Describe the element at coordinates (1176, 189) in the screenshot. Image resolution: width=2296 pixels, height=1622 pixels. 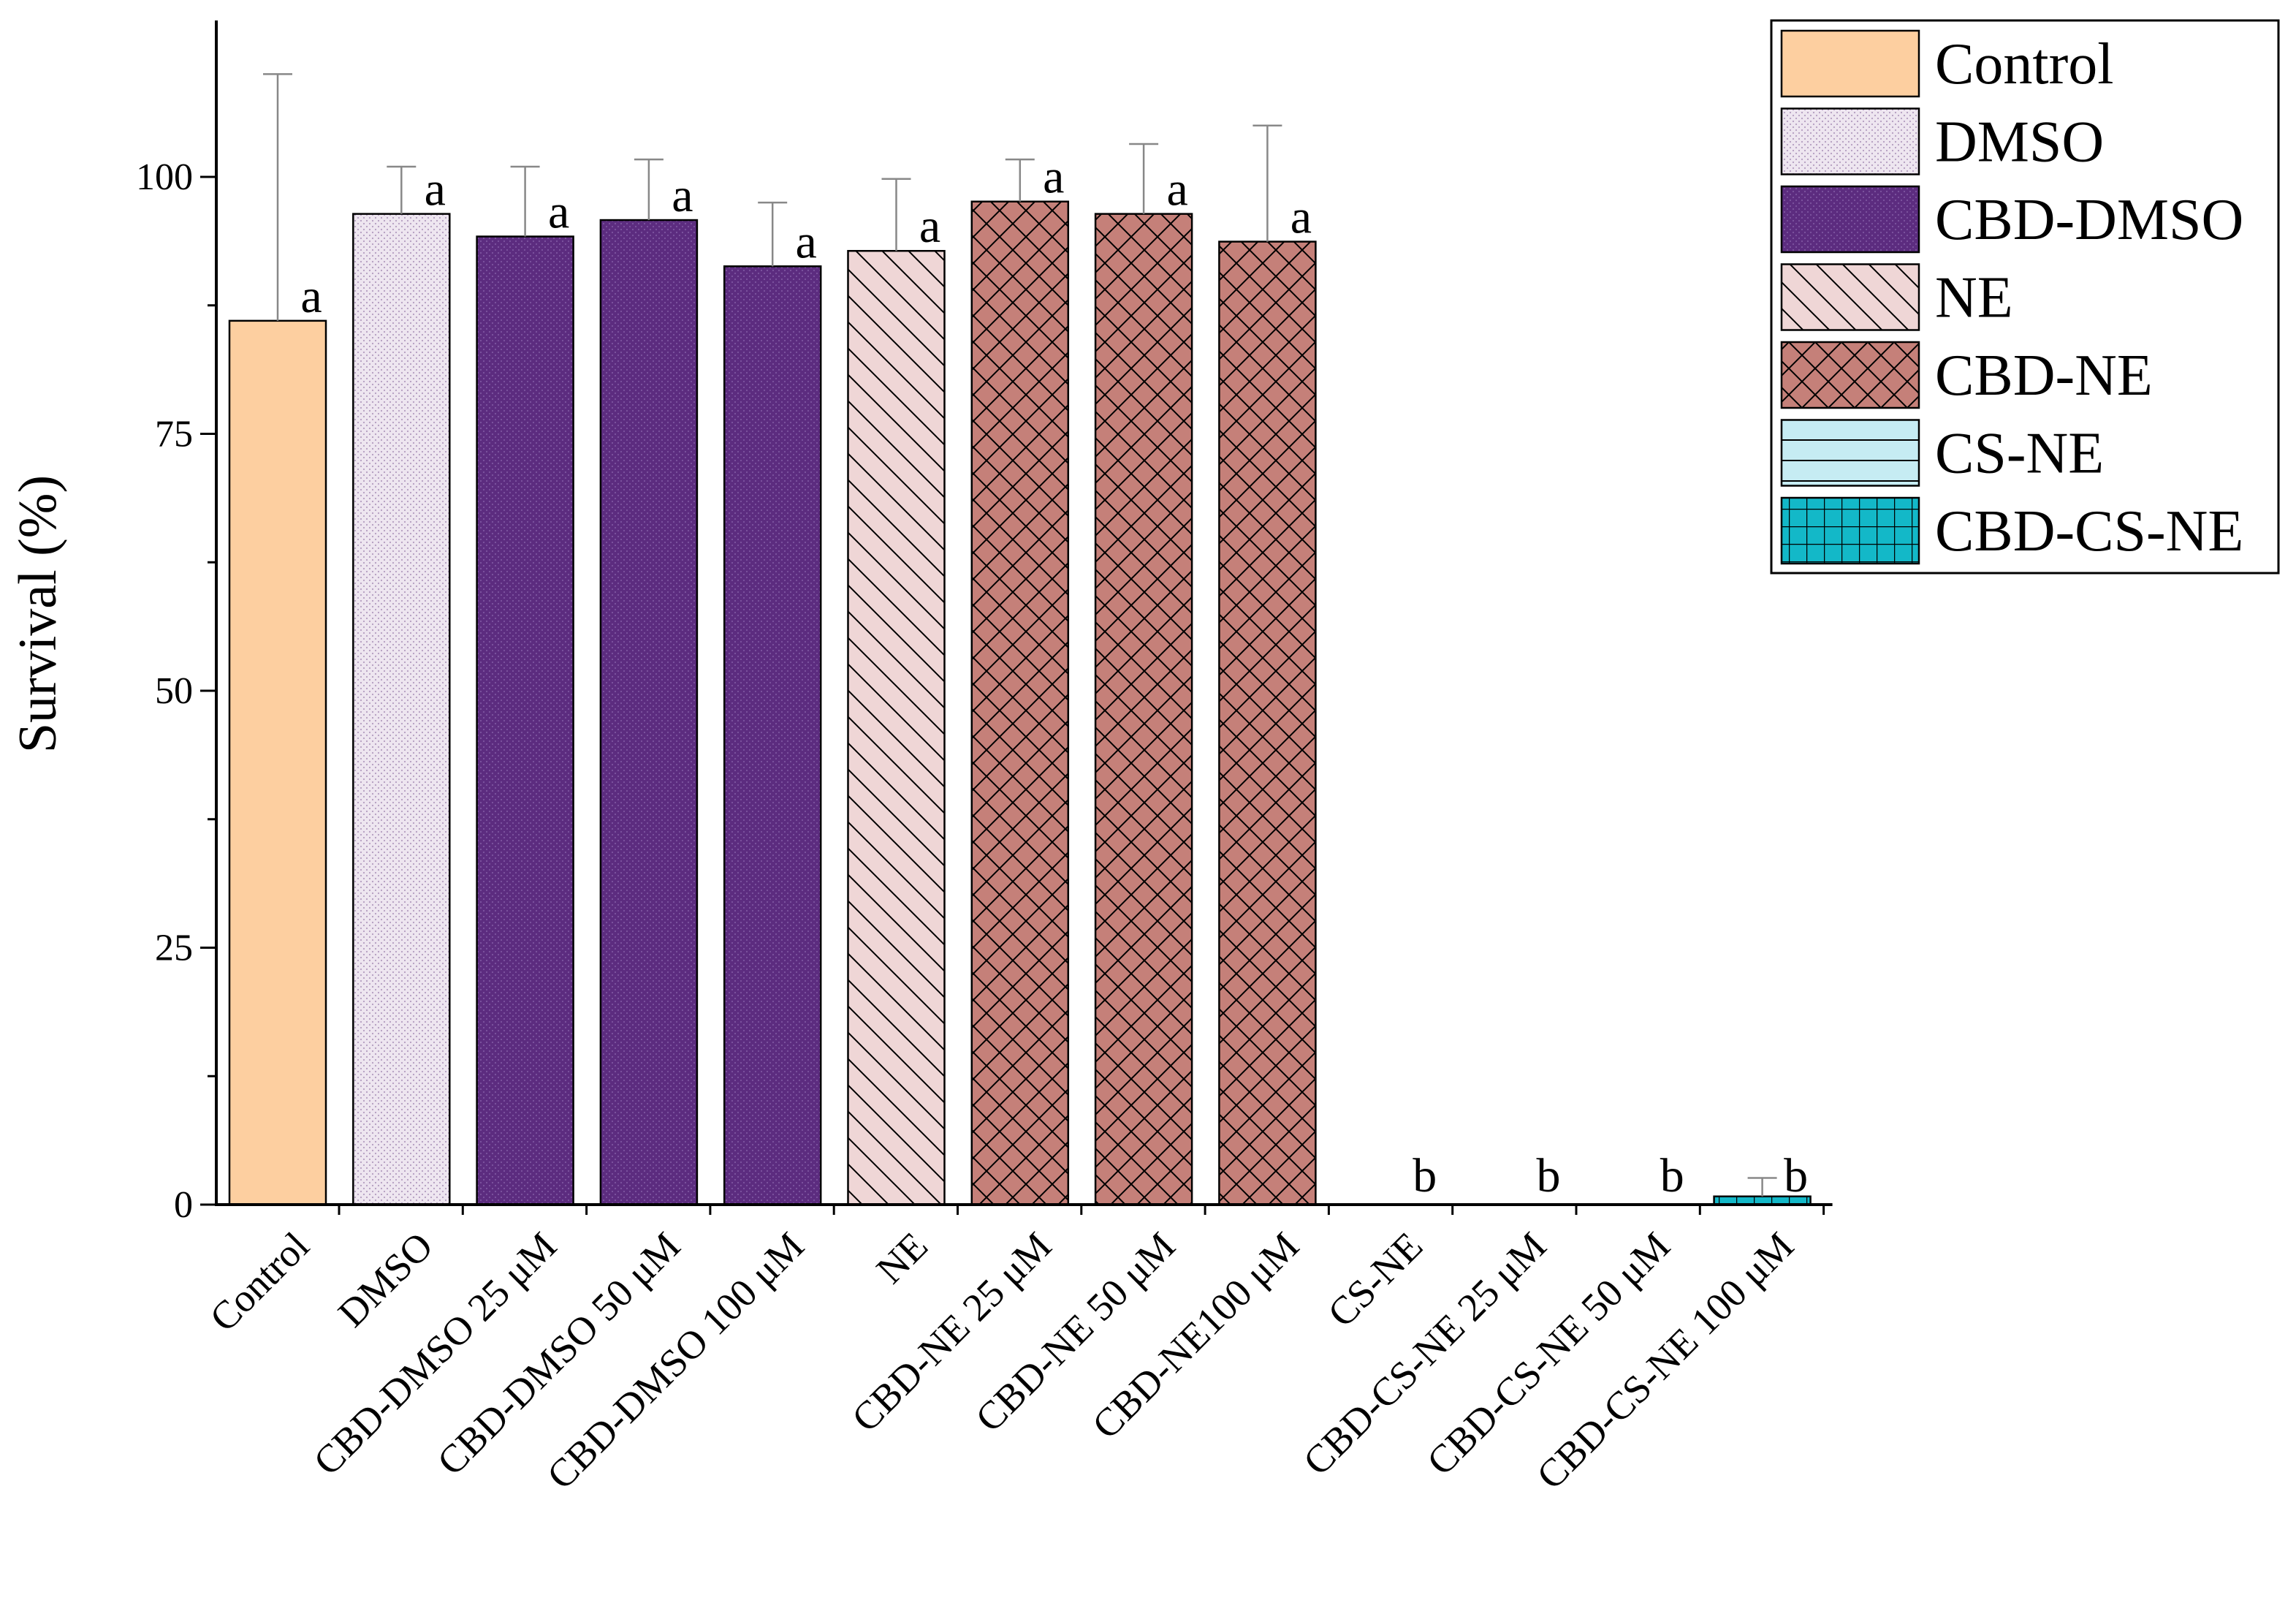
I see `significance-letter-7: a` at that location.